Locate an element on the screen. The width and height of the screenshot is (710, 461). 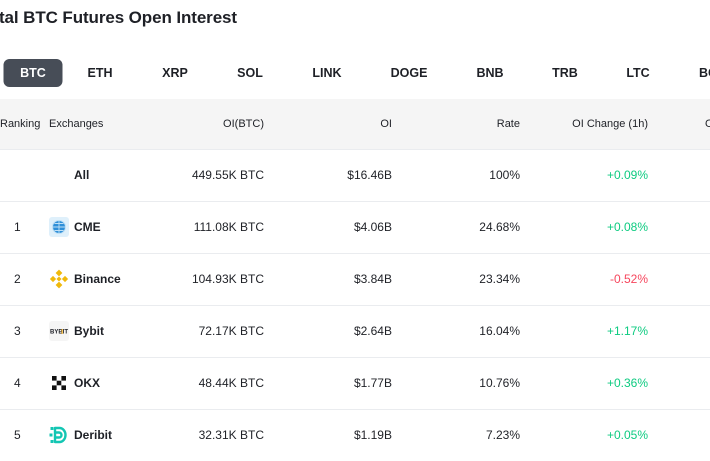
exchange-name: All is located at coordinates (82, 175).